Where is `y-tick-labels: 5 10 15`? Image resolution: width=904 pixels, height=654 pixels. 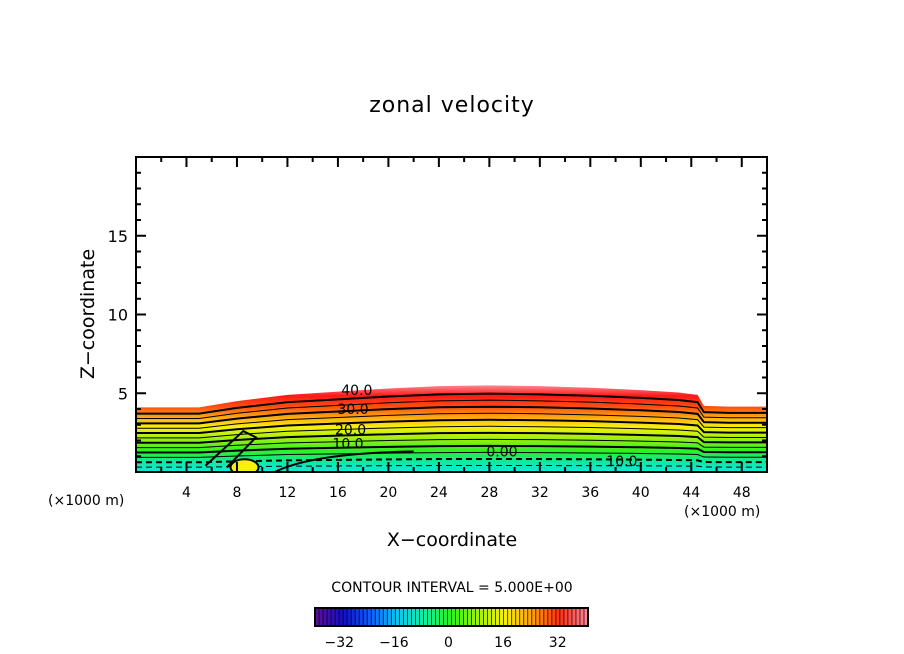
y-tick-labels: 5 10 15 is located at coordinates (118, 315).